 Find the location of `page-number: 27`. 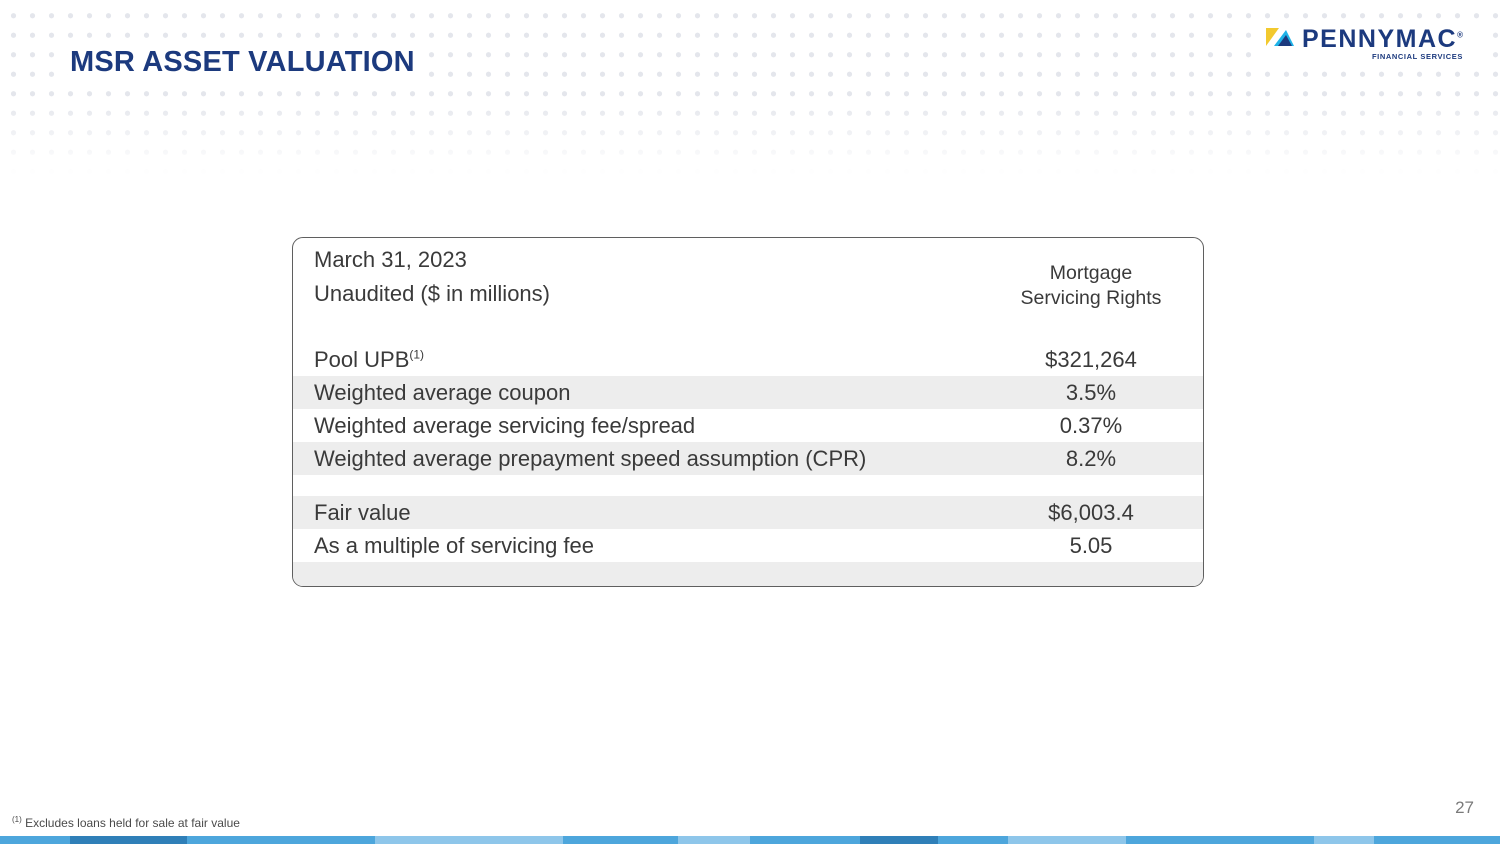

page-number: 27 is located at coordinates (1464, 807).